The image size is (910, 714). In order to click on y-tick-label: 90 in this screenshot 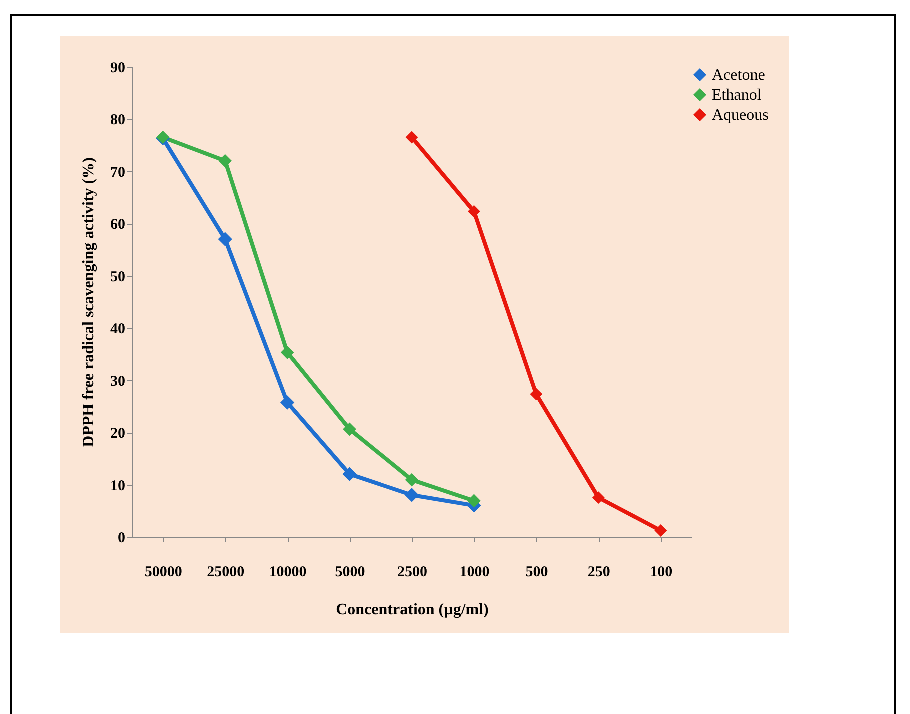, I will do `click(118, 68)`.